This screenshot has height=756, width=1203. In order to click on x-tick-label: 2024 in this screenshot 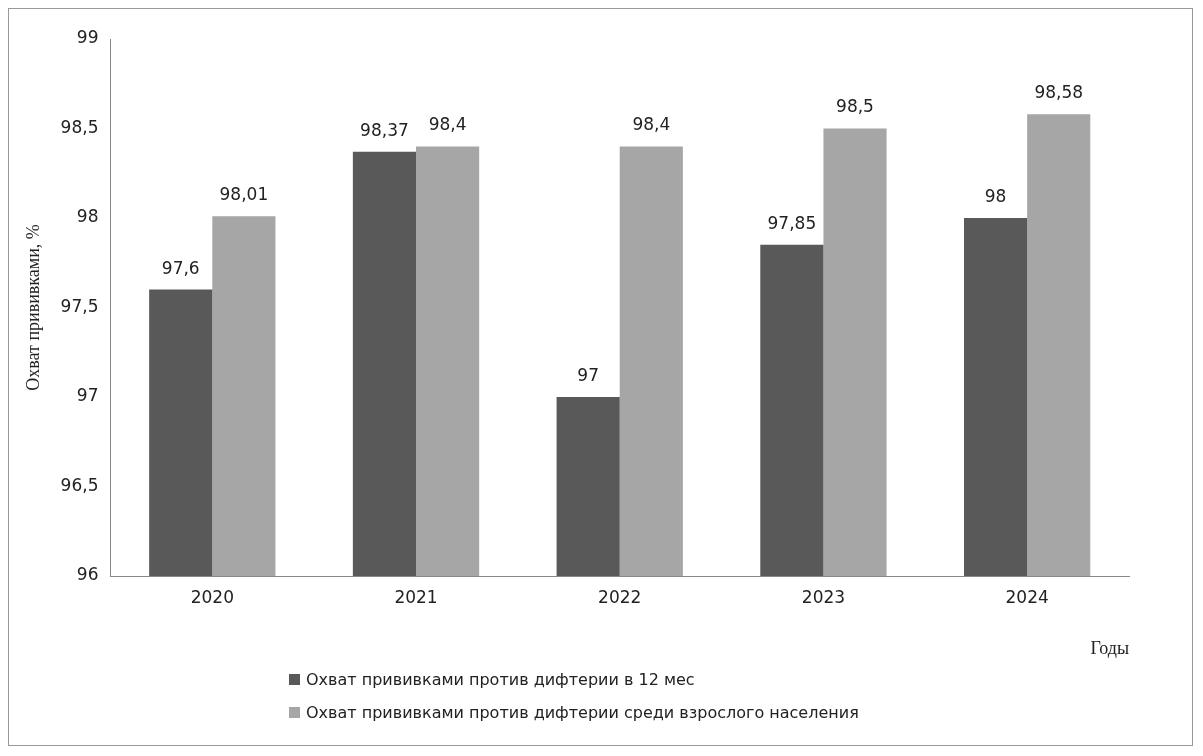, I will do `click(1027, 596)`.